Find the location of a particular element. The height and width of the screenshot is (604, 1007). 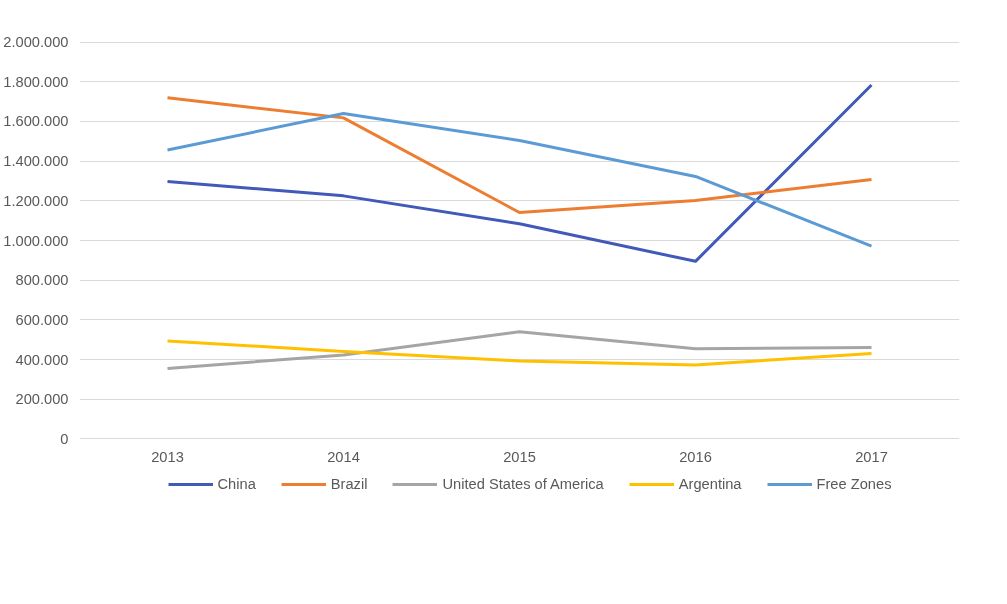

y-tick-label: 400.000 is located at coordinates (42, 359).